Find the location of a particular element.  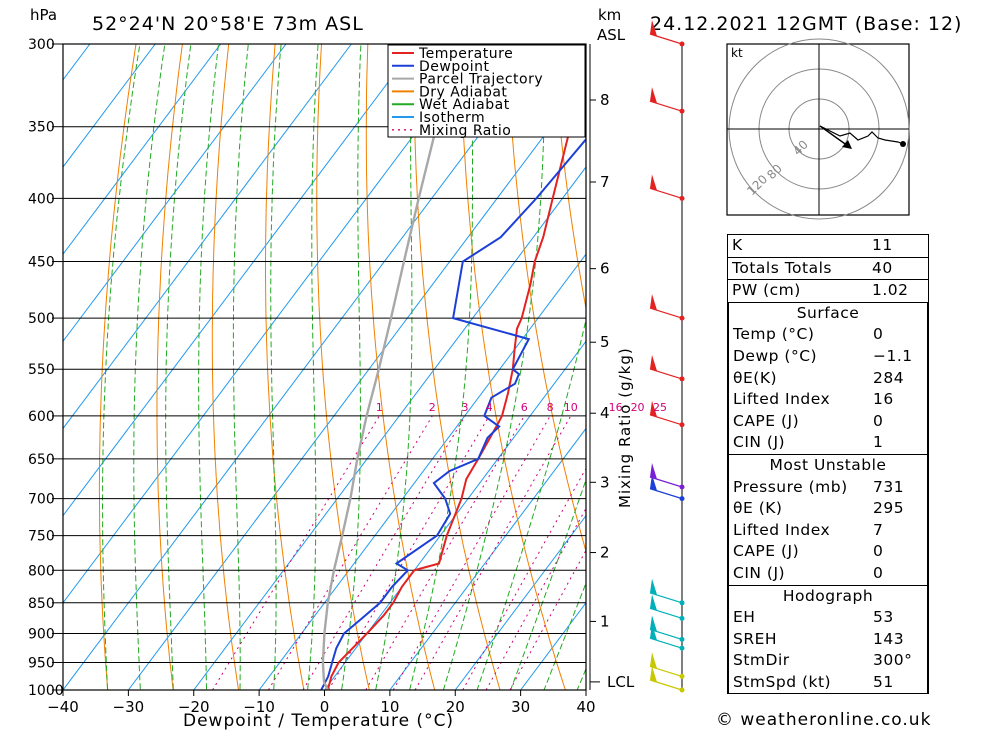

most-unstable-value: 295 is located at coordinates (889, 508).